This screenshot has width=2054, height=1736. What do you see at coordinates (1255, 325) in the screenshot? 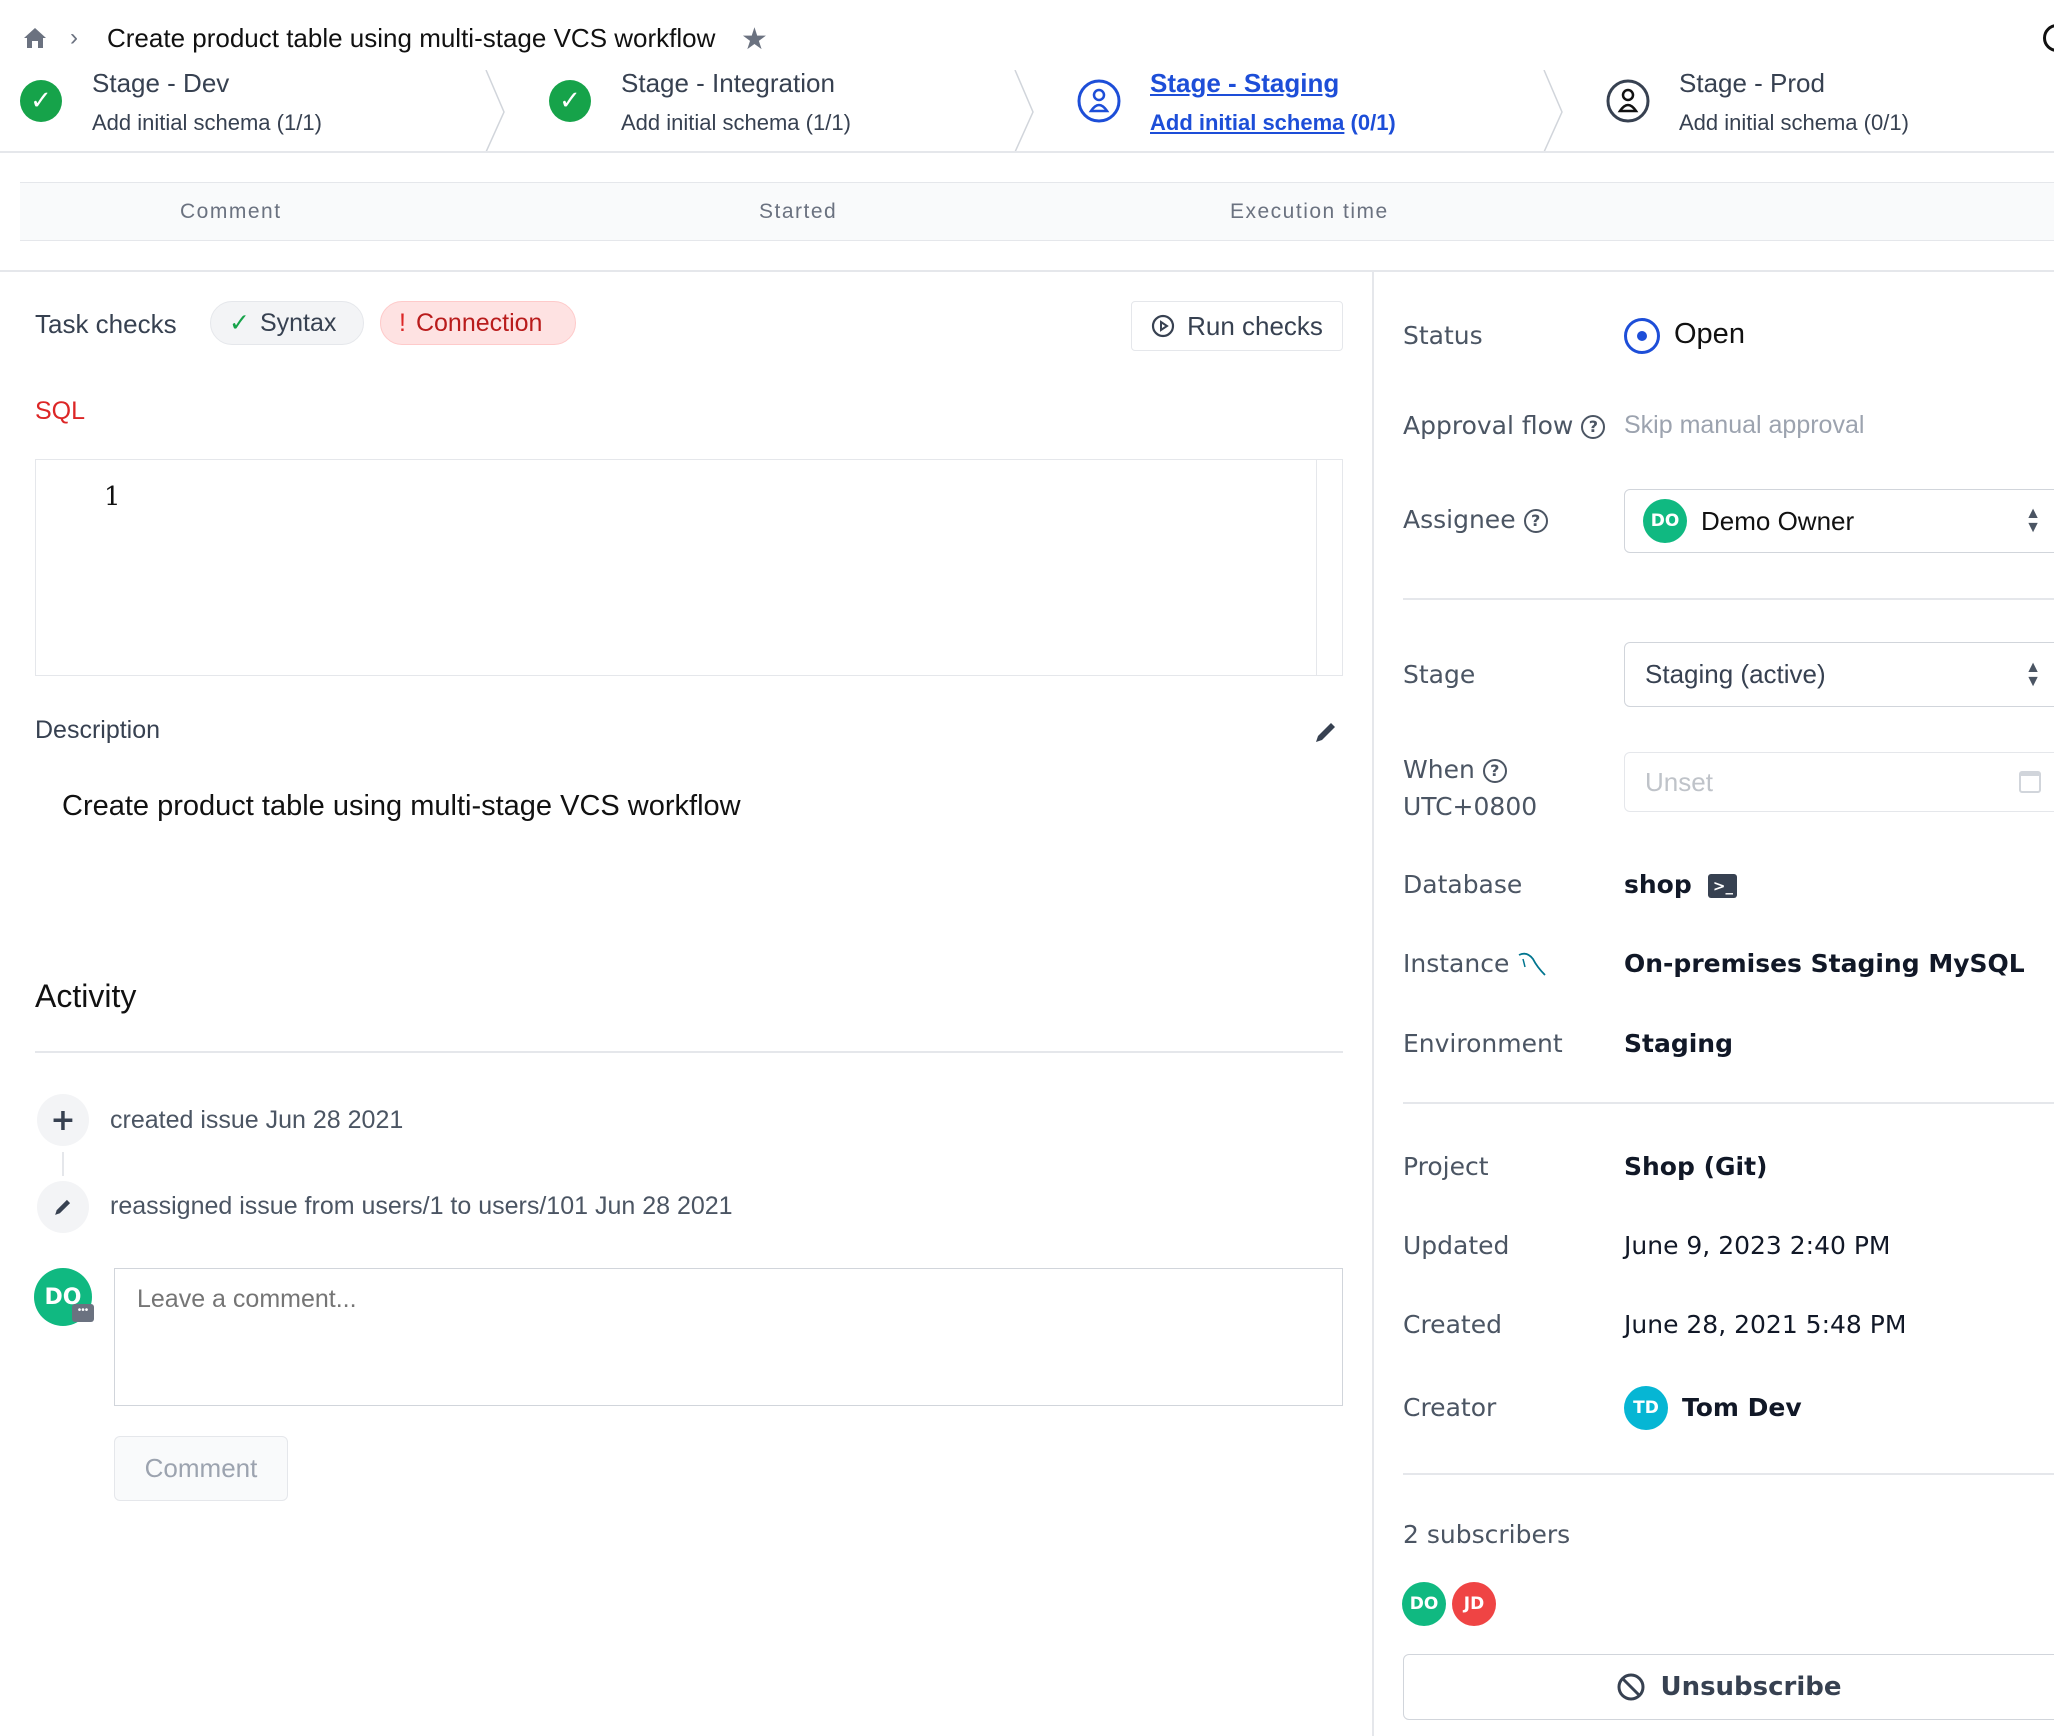
I see `run-checks-label: Run checks` at bounding box center [1255, 325].